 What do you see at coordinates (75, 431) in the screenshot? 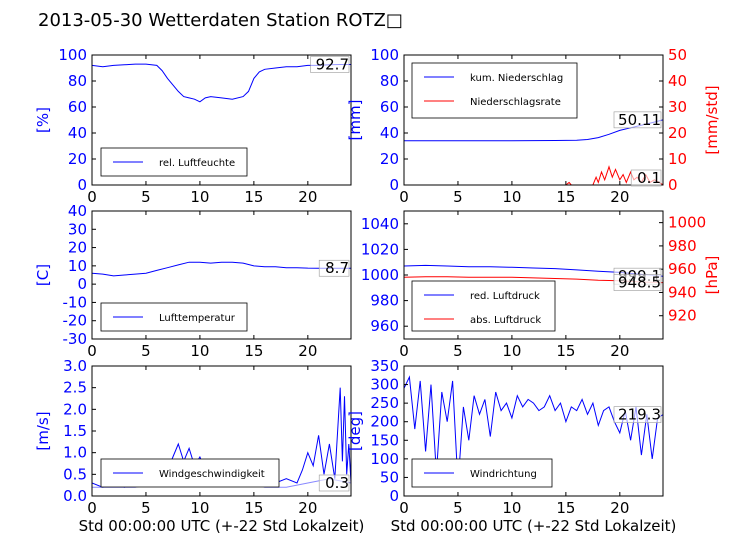
I see `y-tick-label: 1.5` at bounding box center [75, 431].